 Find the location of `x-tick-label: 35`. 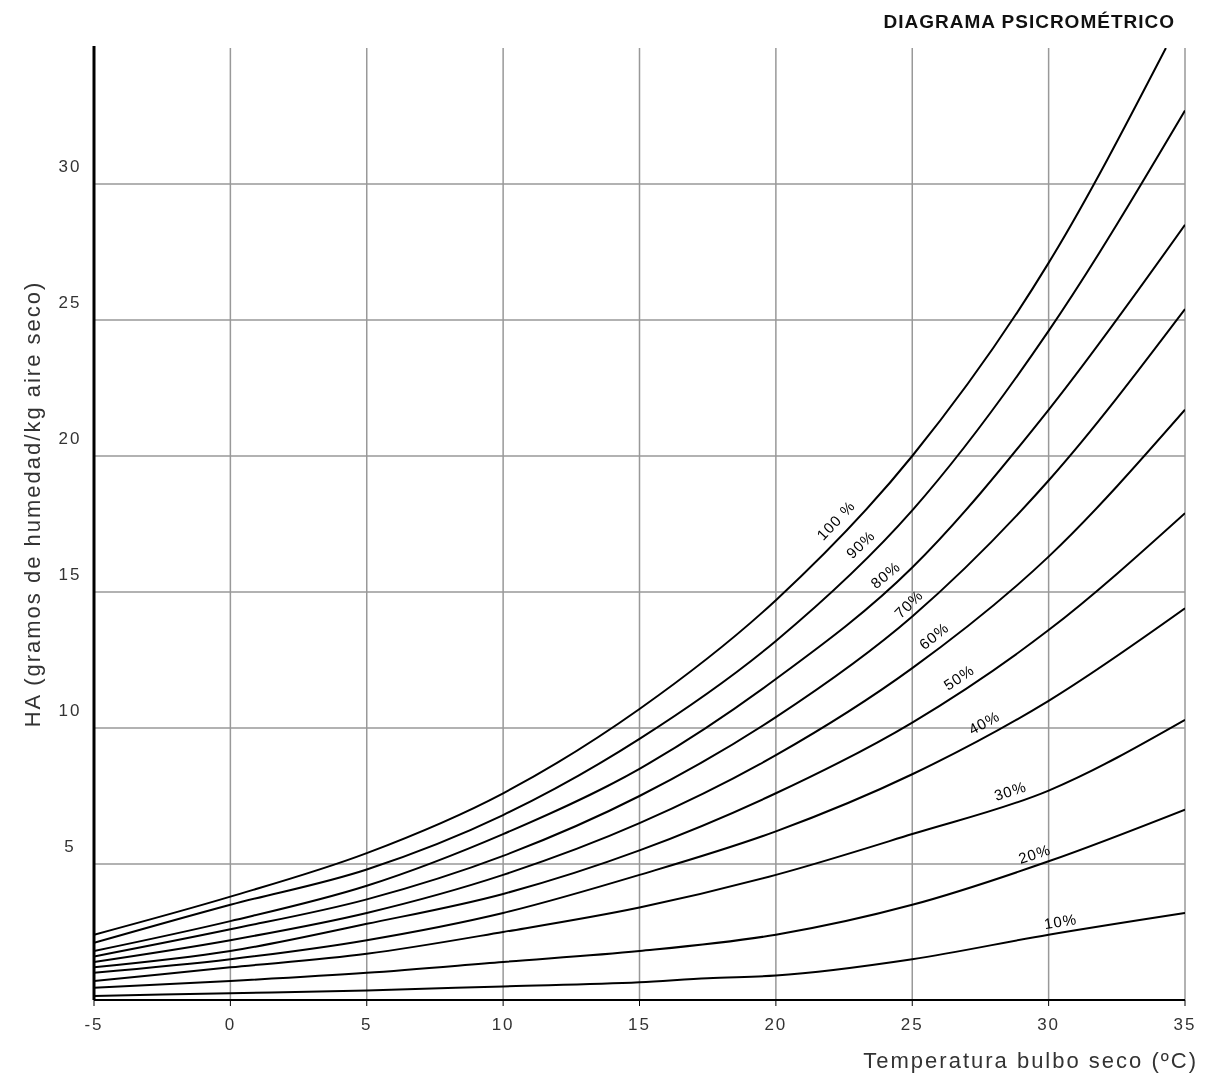

x-tick-label: 35 is located at coordinates (1185, 1024).